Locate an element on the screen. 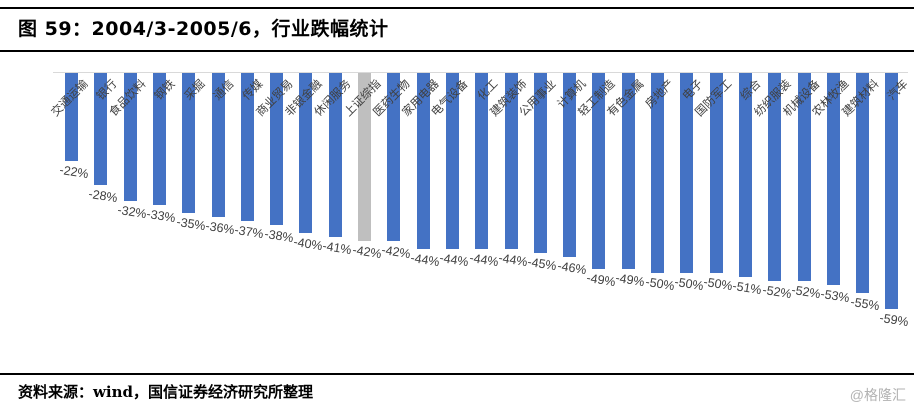 The width and height of the screenshot is (914, 408). footer-divider is located at coordinates (457, 374).